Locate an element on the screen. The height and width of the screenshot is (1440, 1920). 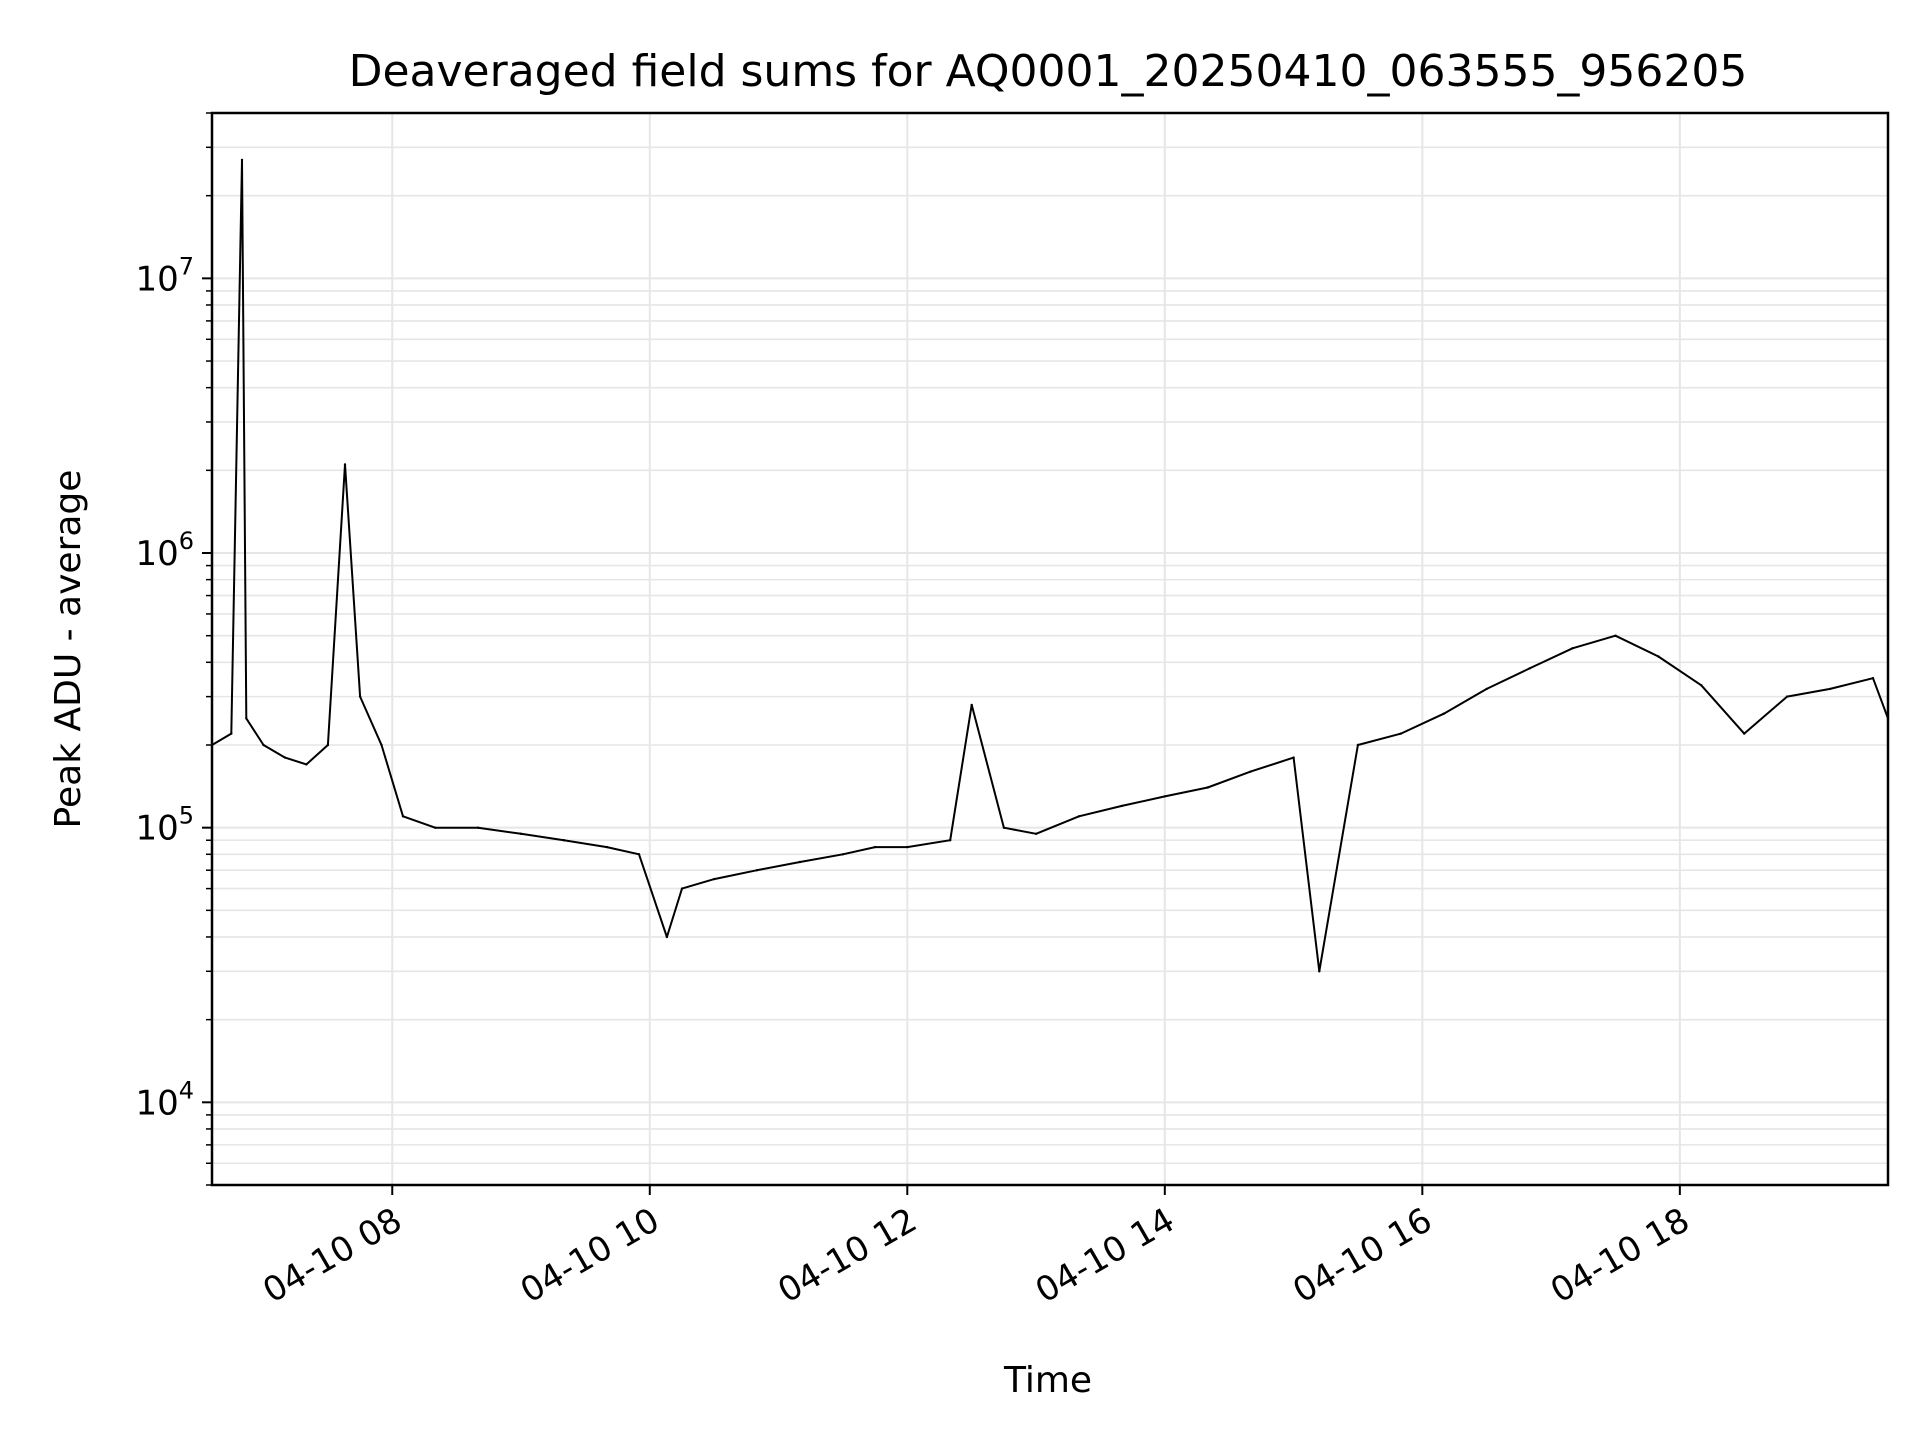
y-tick-label: 10⁴ is located at coordinates (164, 1099).